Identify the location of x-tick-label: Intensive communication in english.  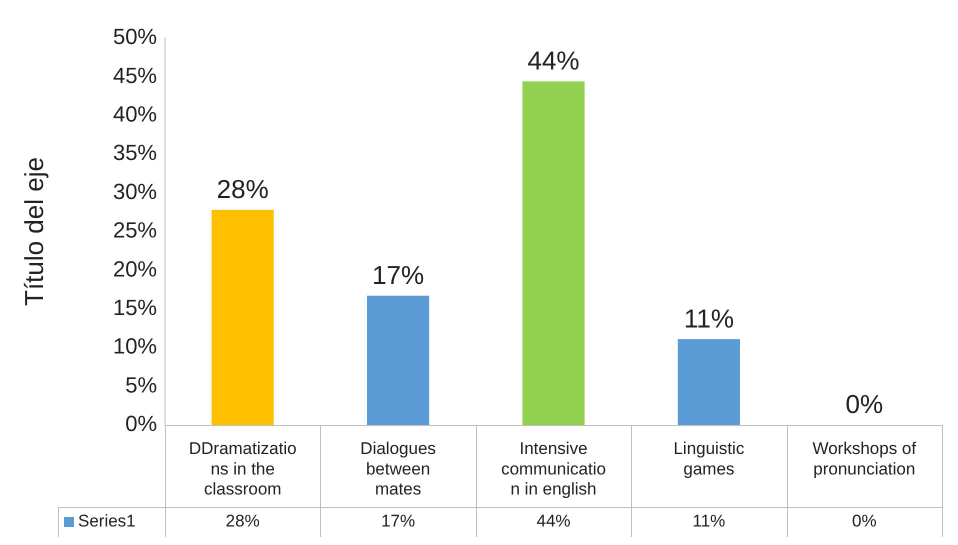
(553, 468).